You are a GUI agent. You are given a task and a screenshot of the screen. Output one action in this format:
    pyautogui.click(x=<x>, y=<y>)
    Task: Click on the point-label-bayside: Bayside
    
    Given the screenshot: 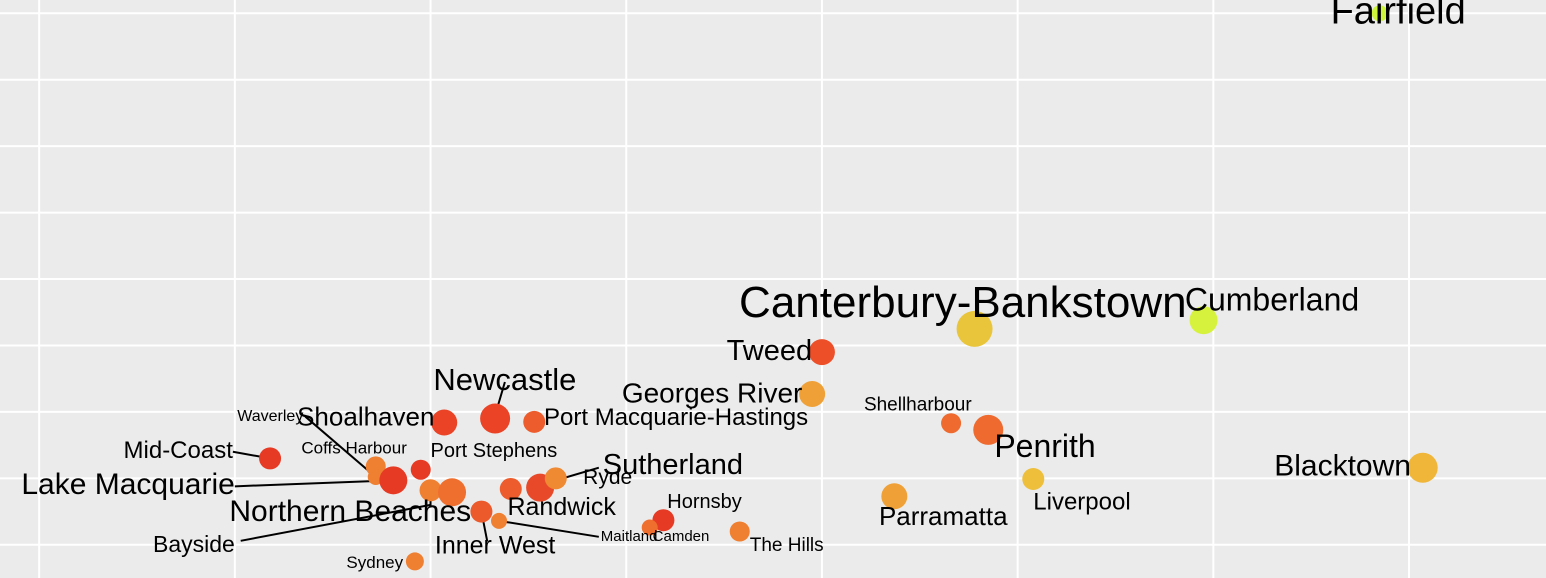 What is the action you would take?
    pyautogui.click(x=194, y=544)
    